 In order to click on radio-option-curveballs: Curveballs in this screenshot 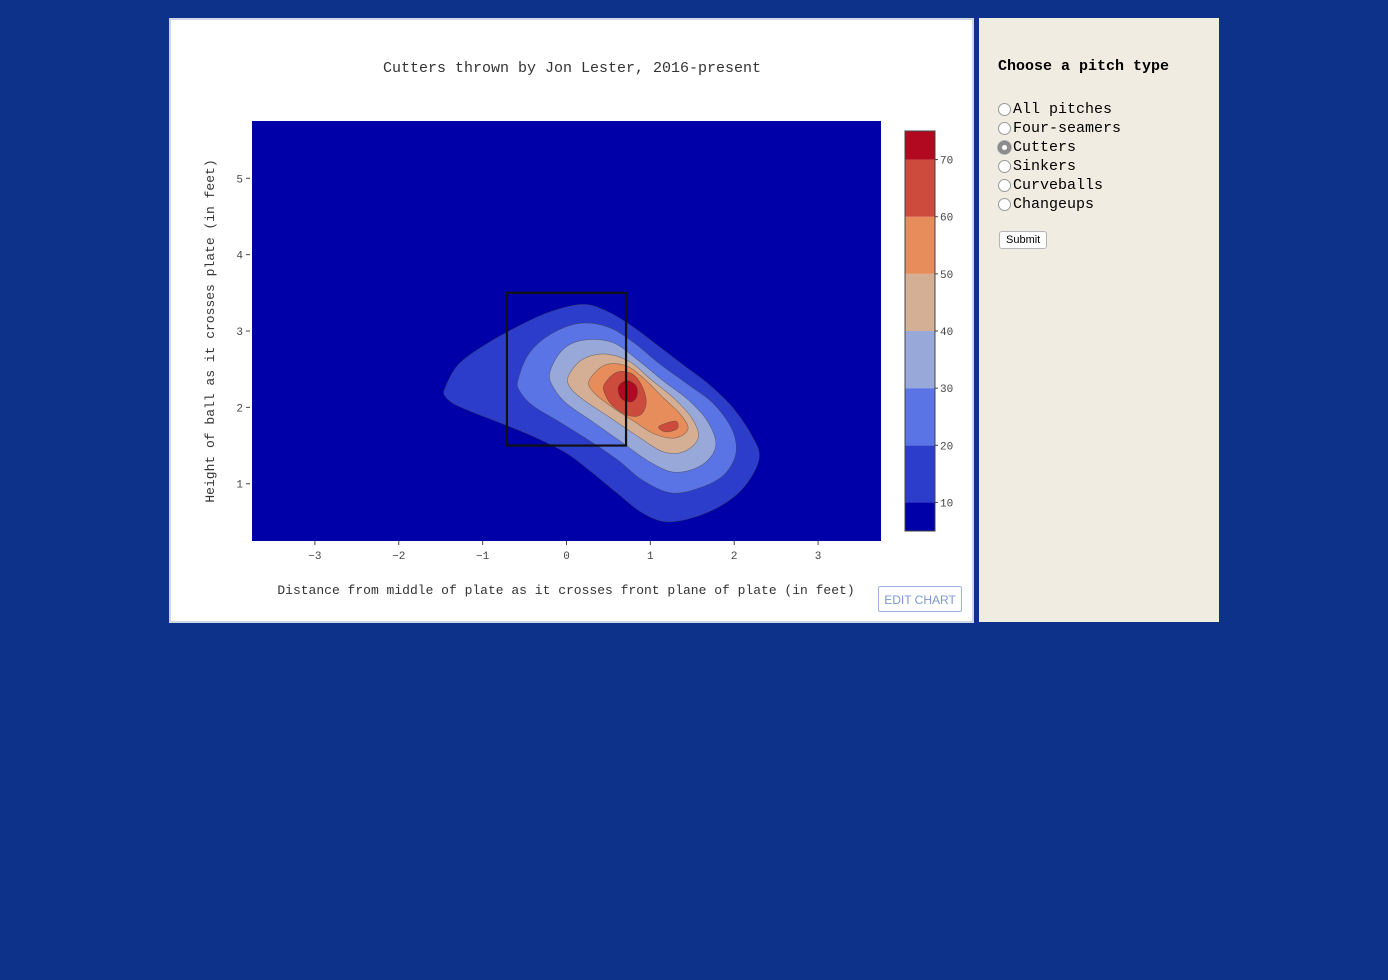, I will do `click(1059, 185)`.